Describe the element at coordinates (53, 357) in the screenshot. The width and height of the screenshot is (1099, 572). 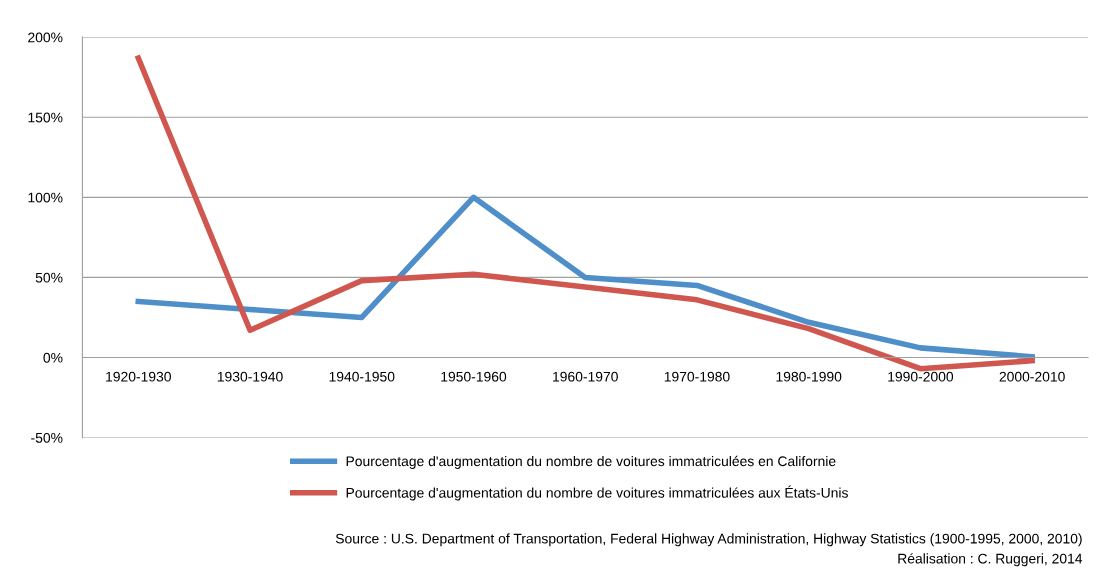
I see `y-tick-label: 0%` at that location.